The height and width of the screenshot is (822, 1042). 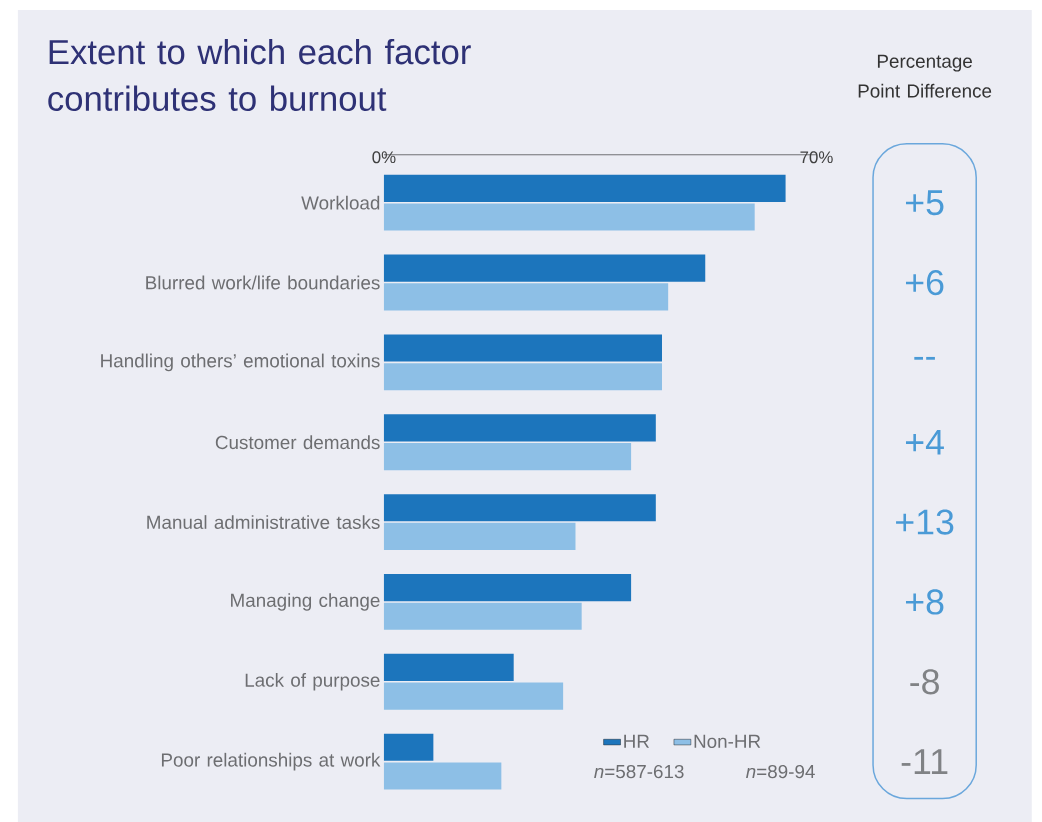 I want to click on y-tick-label: Blurred work/life boundaries, so click(x=263, y=282).